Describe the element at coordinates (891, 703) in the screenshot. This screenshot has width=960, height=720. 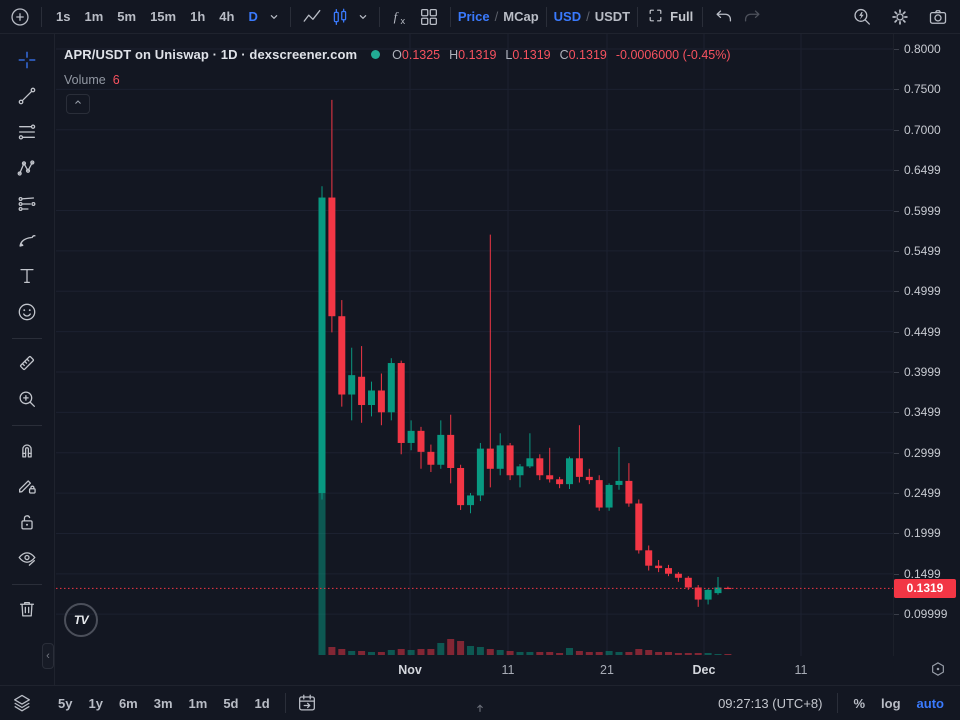
I see `log-scale-button: log` at that location.